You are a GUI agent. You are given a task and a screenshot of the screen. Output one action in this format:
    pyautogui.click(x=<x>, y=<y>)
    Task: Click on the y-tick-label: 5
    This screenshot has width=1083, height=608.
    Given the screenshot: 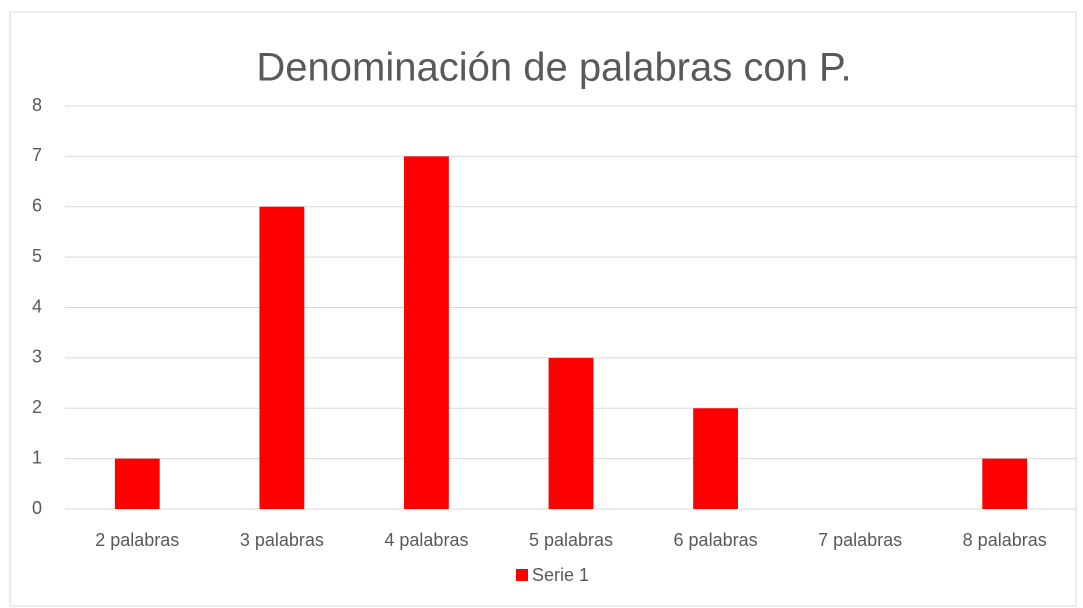 What is the action you would take?
    pyautogui.click(x=37, y=256)
    